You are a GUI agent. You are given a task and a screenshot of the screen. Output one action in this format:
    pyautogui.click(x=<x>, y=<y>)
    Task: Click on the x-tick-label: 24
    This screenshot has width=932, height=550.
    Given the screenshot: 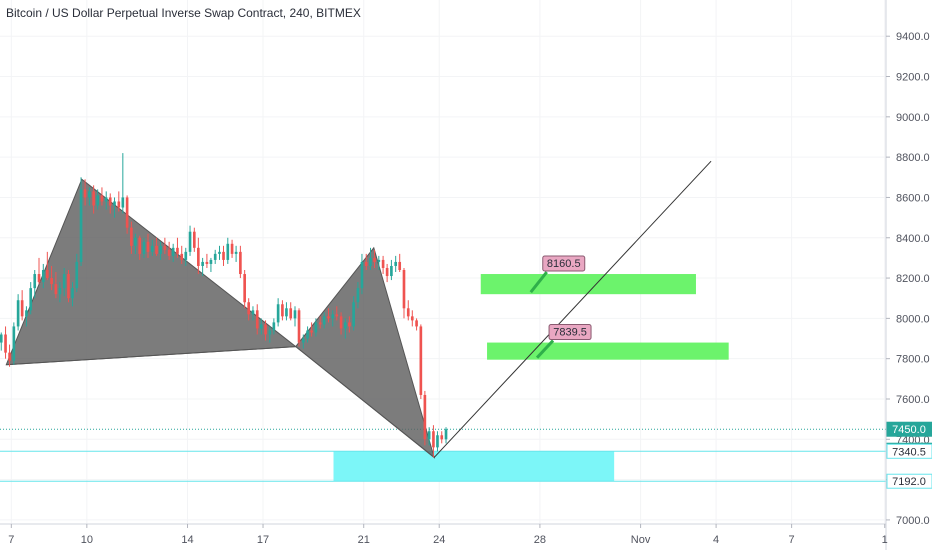 What is the action you would take?
    pyautogui.click(x=439, y=540)
    